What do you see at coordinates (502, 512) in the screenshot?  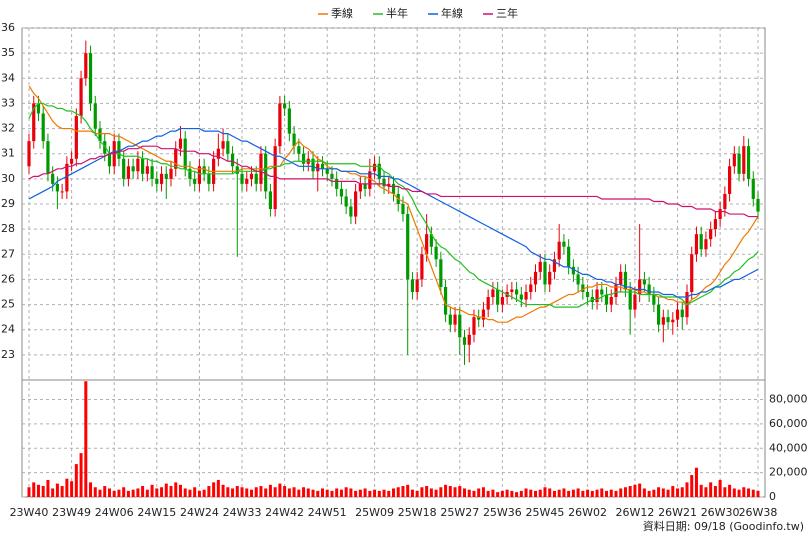 I see `x-tick-label: 25W36` at bounding box center [502, 512].